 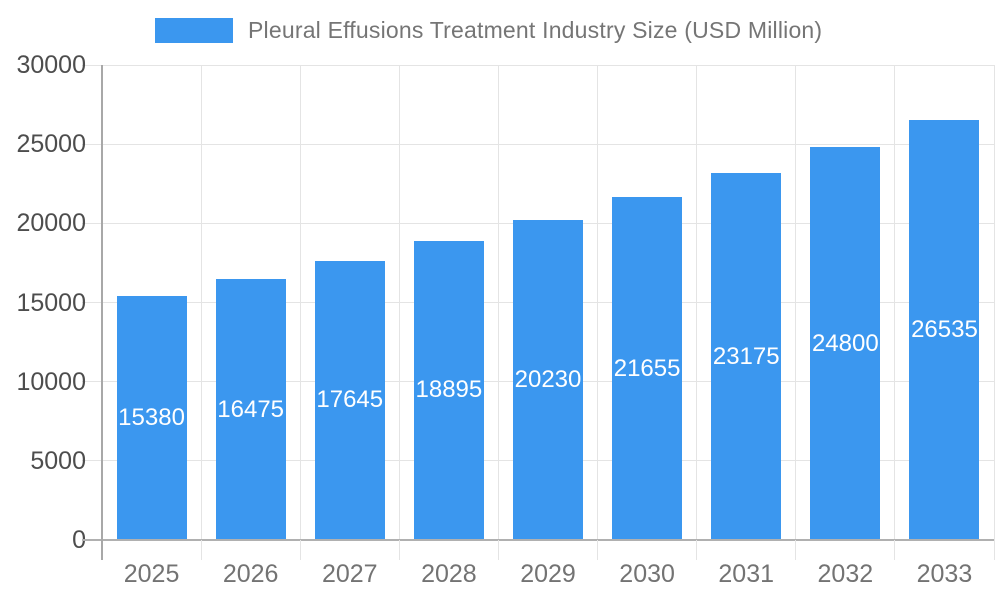 What do you see at coordinates (102, 312) in the screenshot?
I see `y-axis-line` at bounding box center [102, 312].